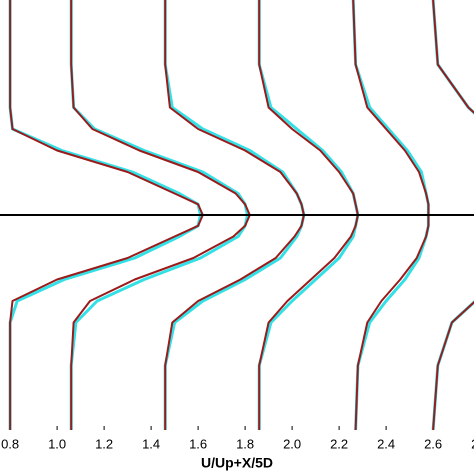 This screenshot has height=474, width=474. I want to click on x-tick-label: 1.6, so click(198, 443).